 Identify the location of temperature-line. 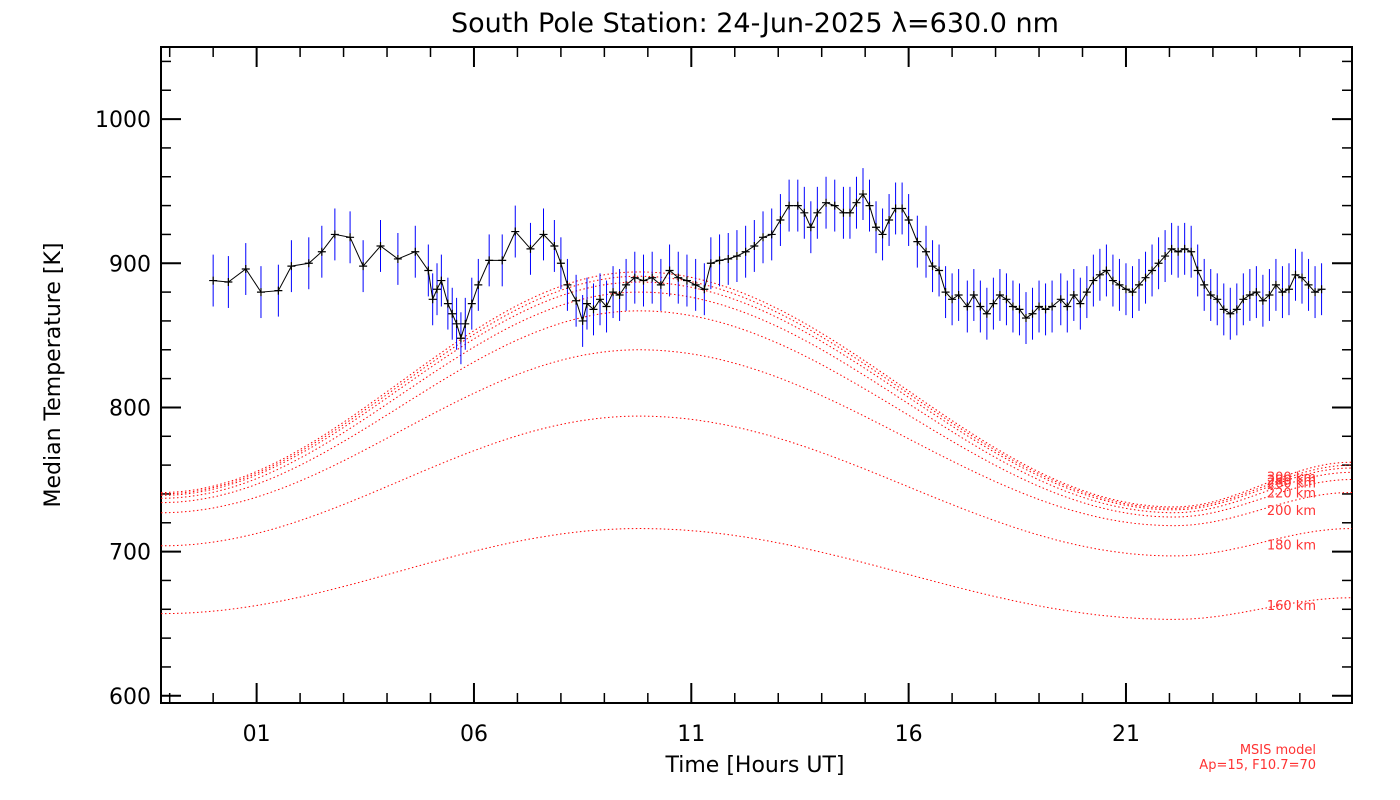
(767, 266).